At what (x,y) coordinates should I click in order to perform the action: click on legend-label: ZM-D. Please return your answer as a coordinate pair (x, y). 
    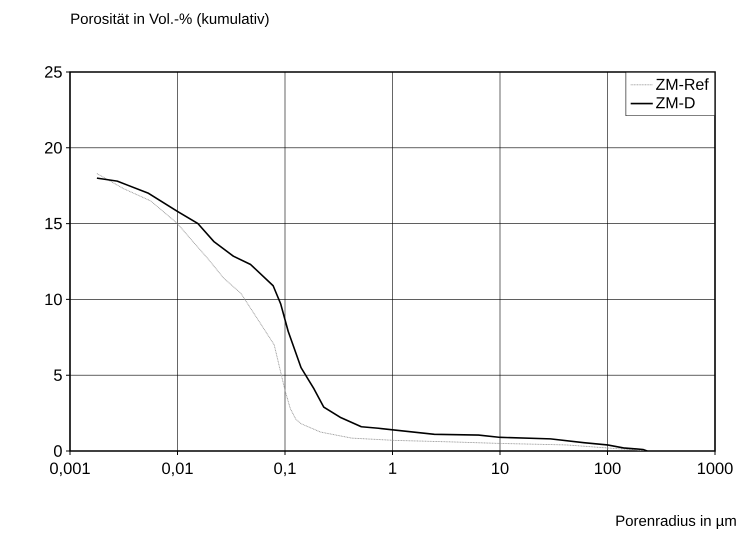
    Looking at the image, I should click on (675, 102).